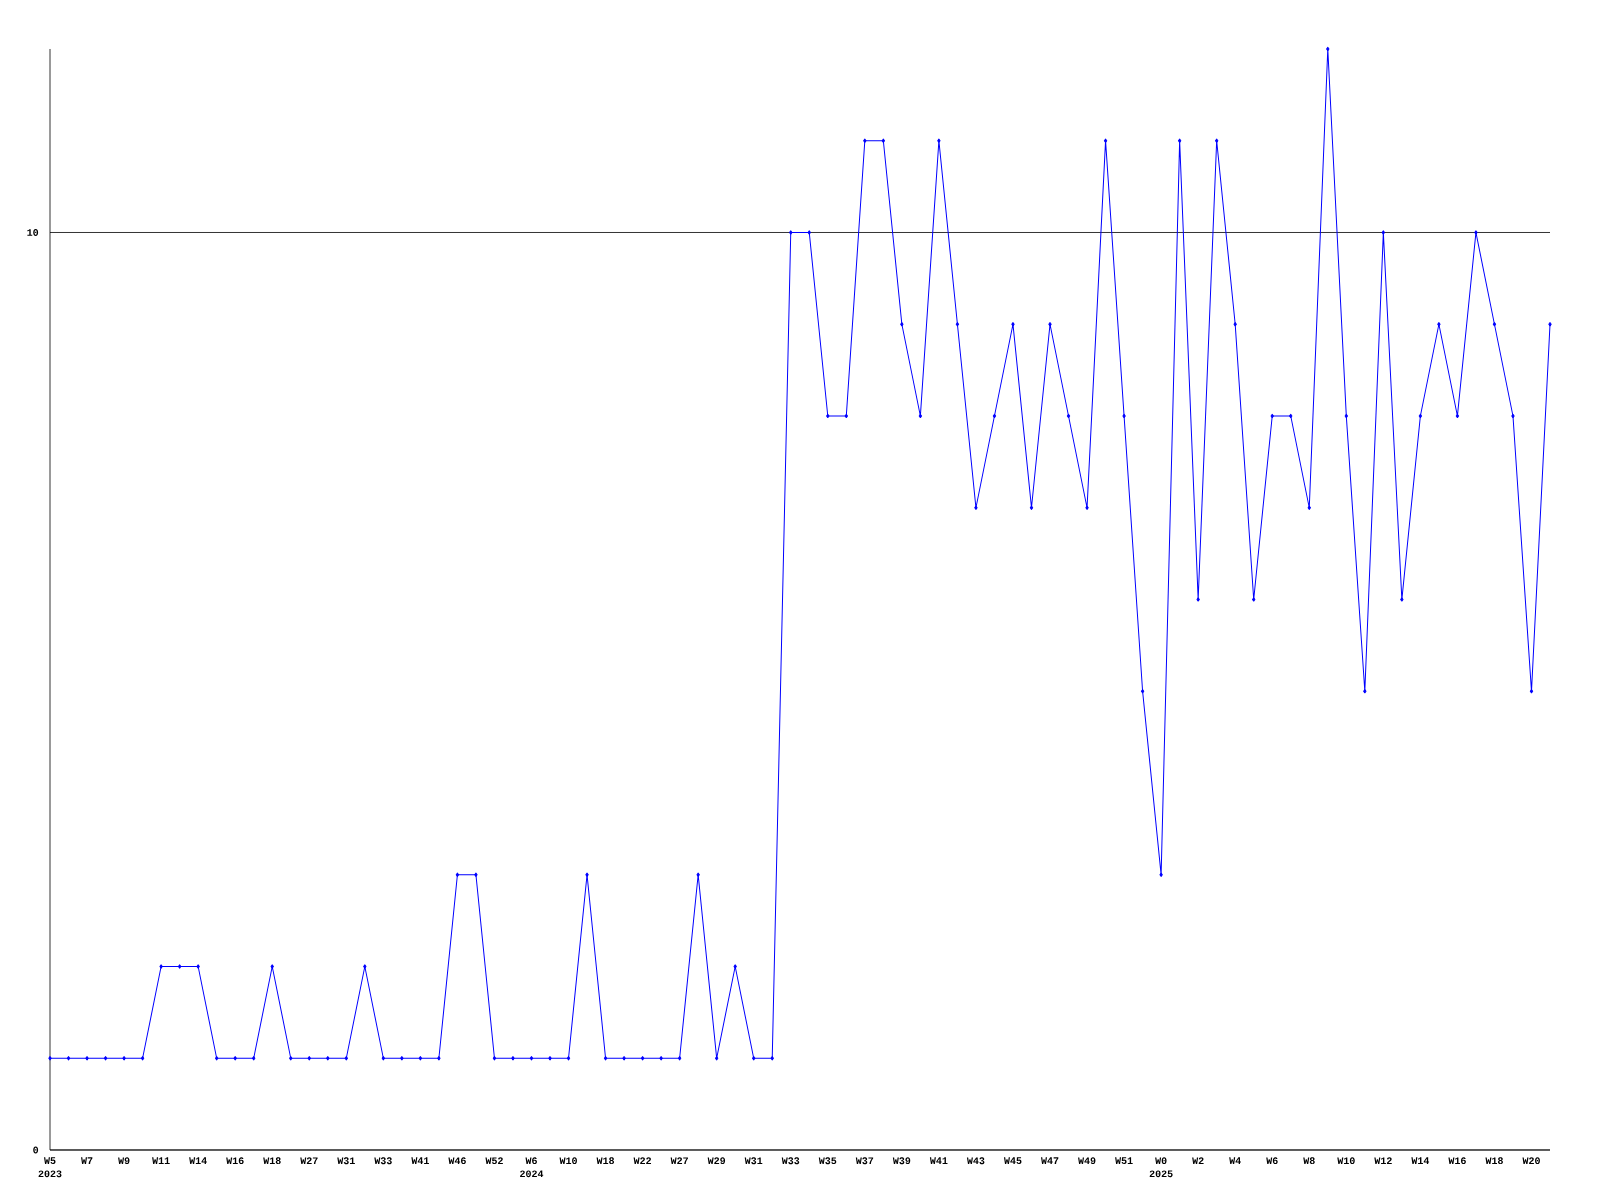 Image resolution: width=1600 pixels, height=1200 pixels. Describe the element at coordinates (1383, 1161) in the screenshot. I see `x-tick-label: W12` at that location.